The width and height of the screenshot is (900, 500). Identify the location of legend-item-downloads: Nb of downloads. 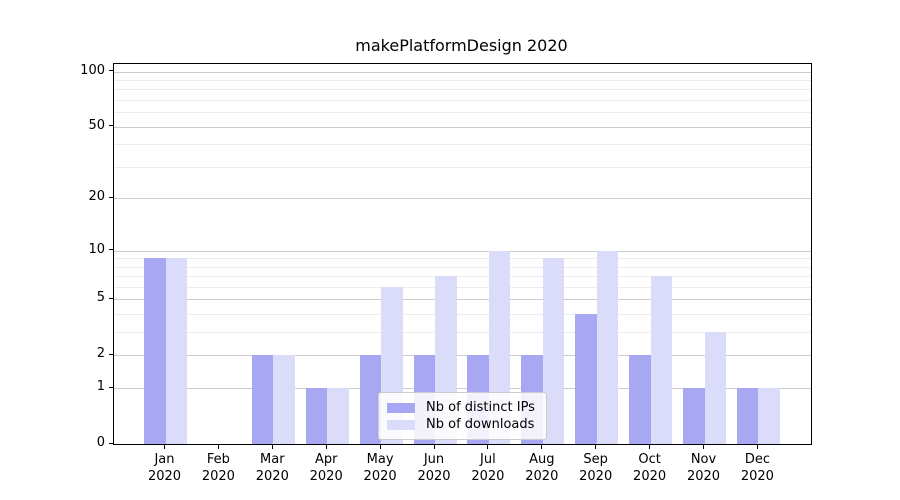
(461, 424).